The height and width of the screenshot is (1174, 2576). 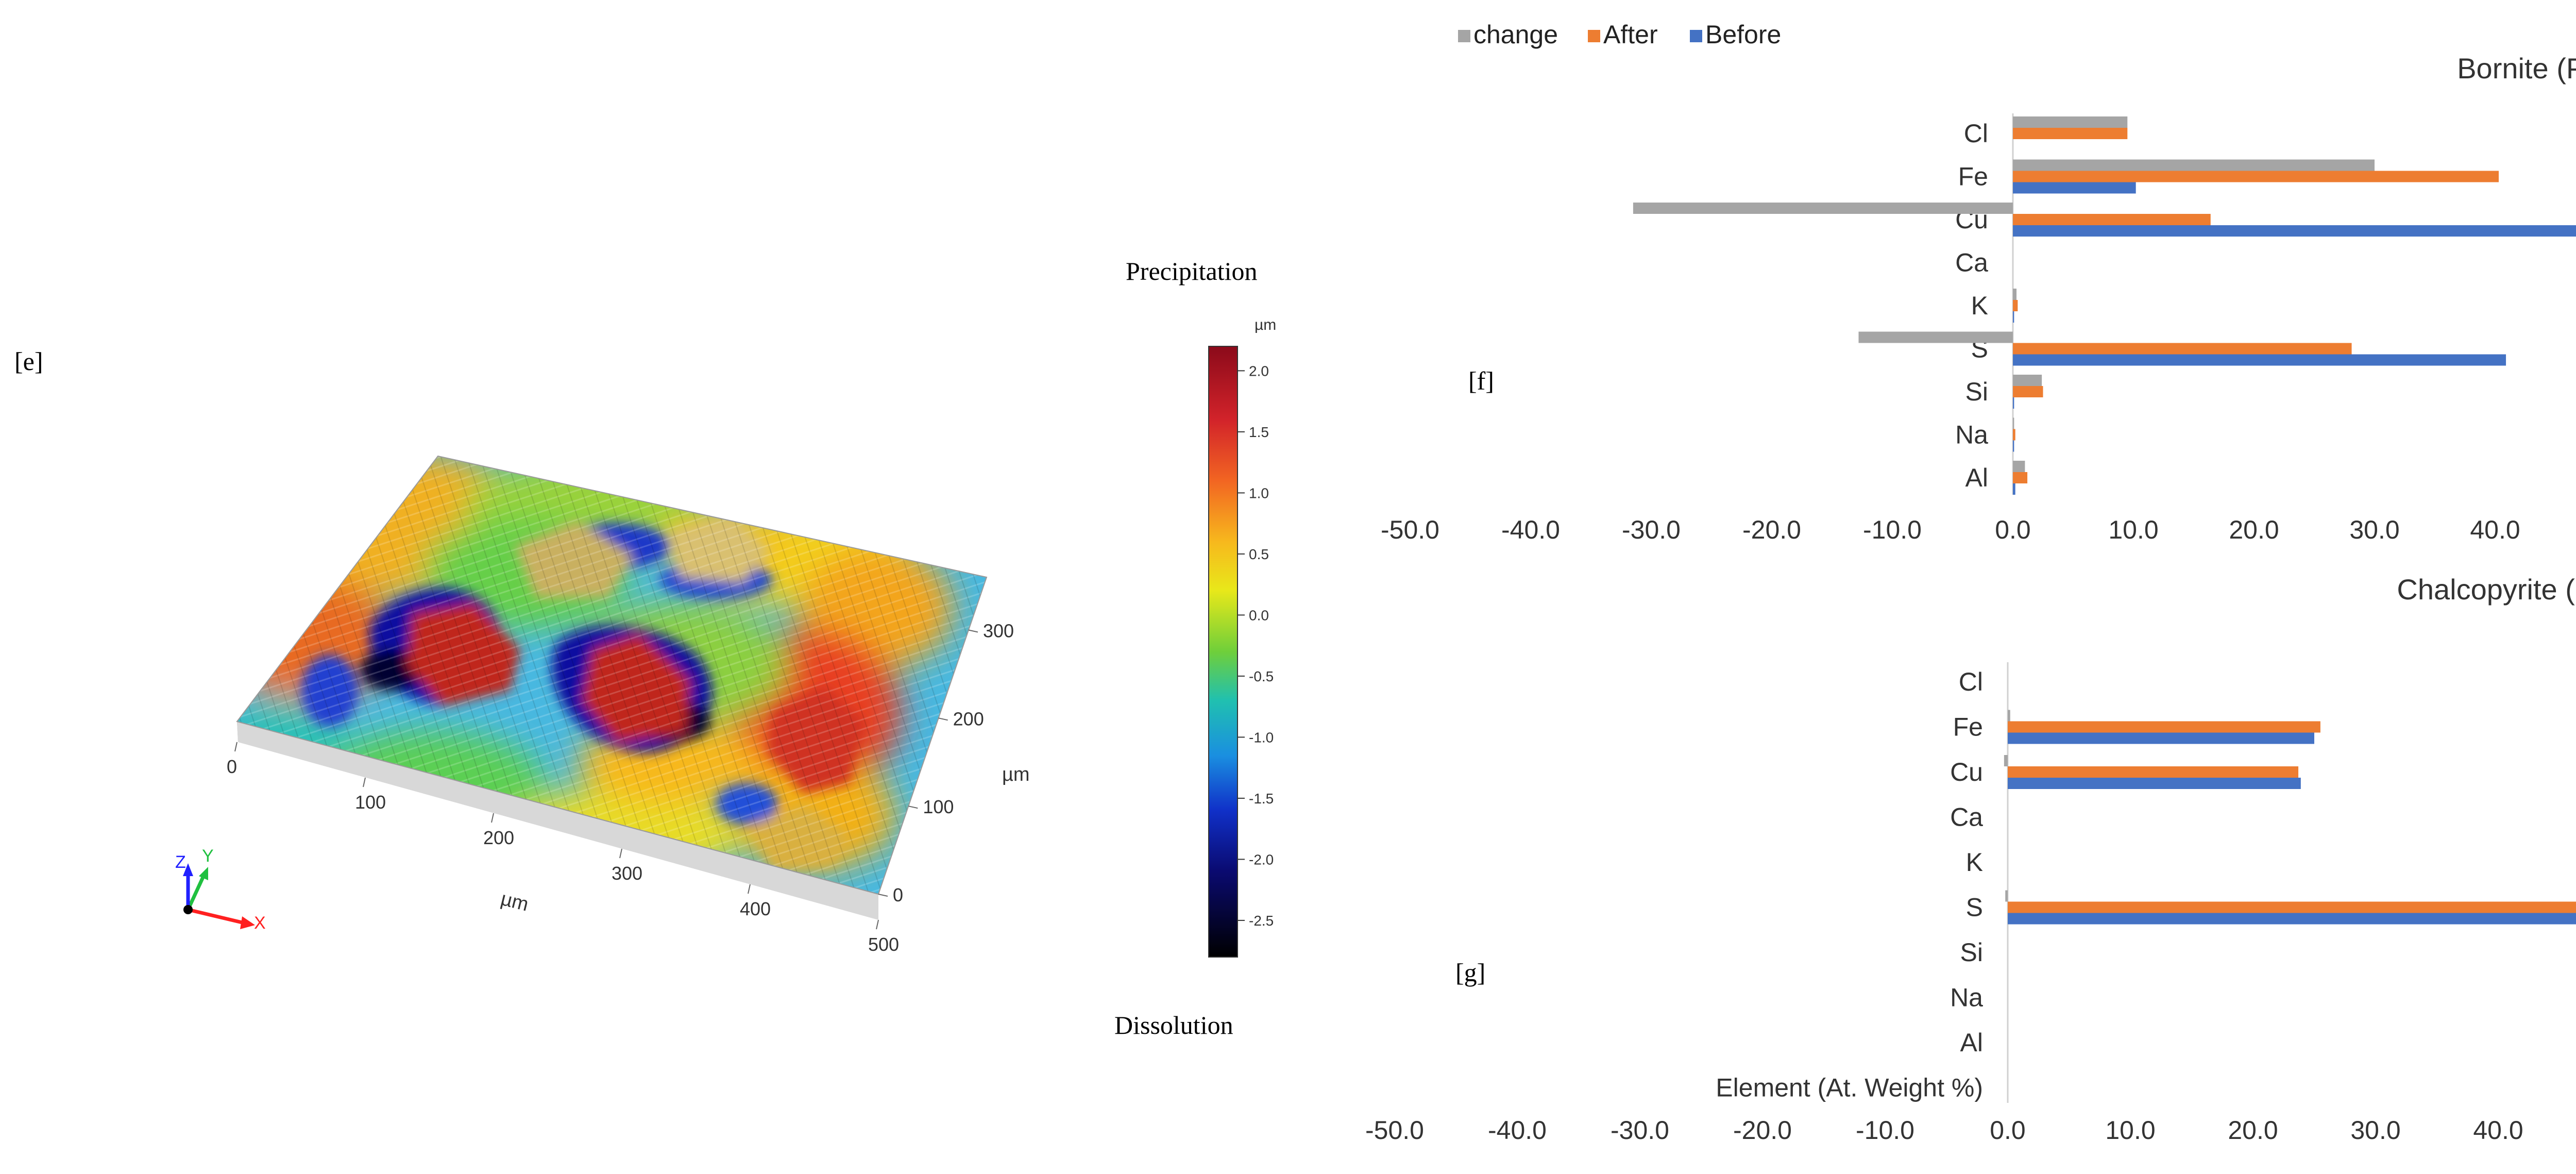 I want to click on surface-x-tick-label: 500, so click(x=883, y=944).